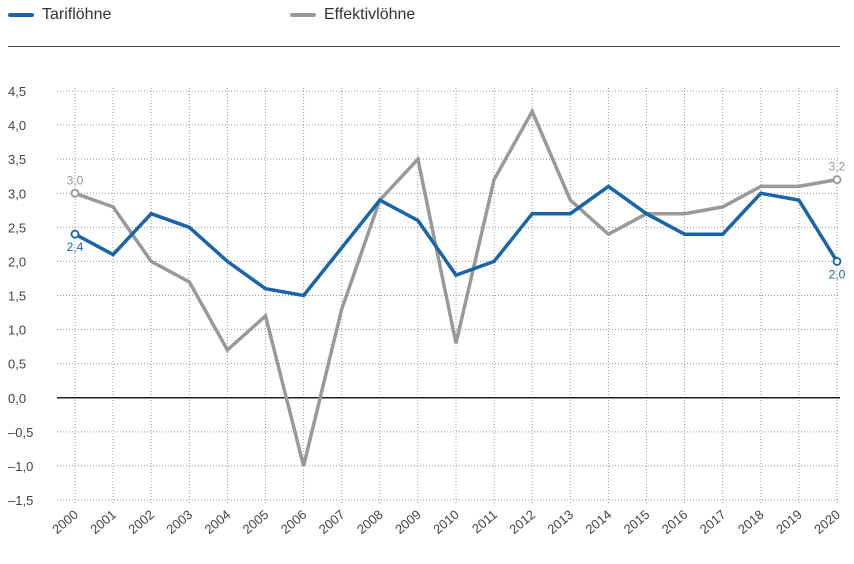  I want to click on x-tick-label: 2009, so click(408, 522).